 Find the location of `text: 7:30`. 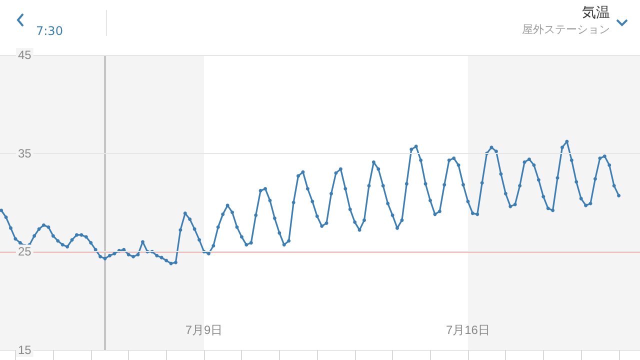

text: 7:30 is located at coordinates (49, 31).